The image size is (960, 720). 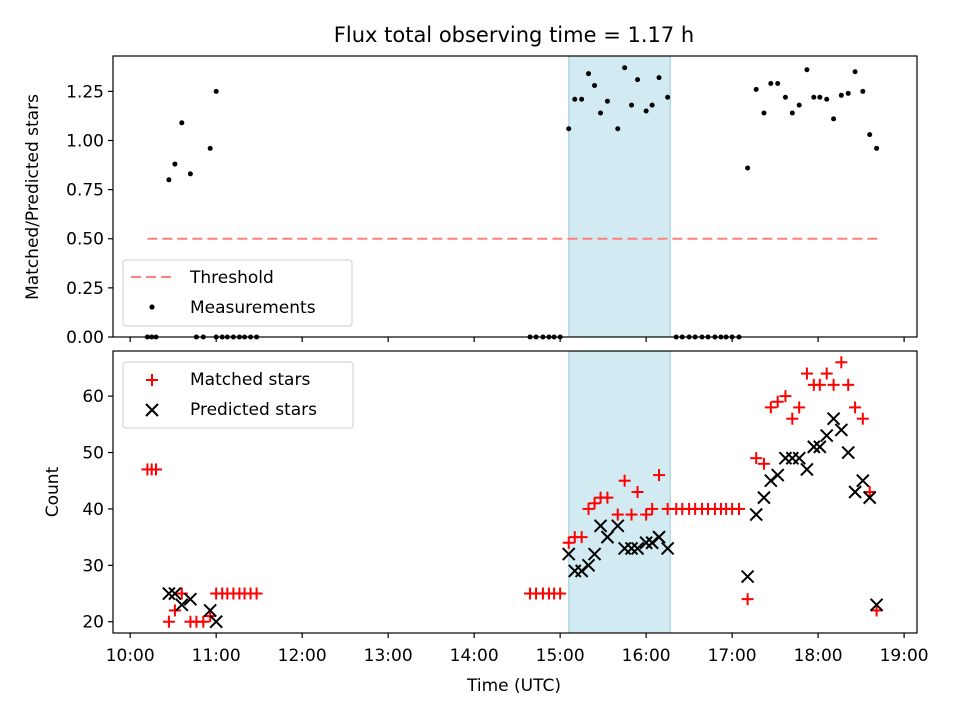 I want to click on legend-matched-swatch, so click(x=152, y=380).